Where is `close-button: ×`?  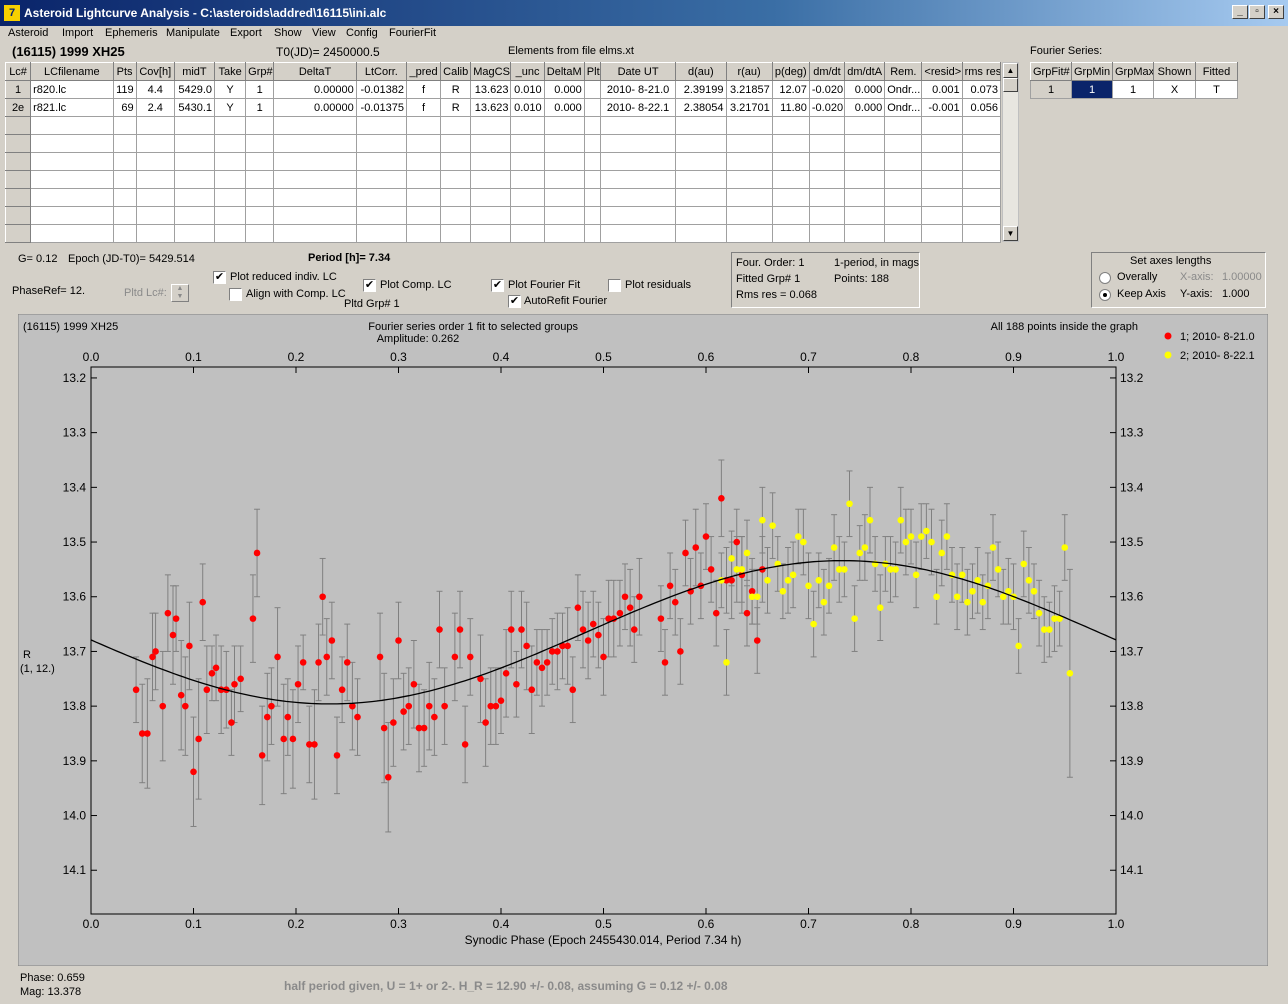
close-button: × is located at coordinates (1276, 12).